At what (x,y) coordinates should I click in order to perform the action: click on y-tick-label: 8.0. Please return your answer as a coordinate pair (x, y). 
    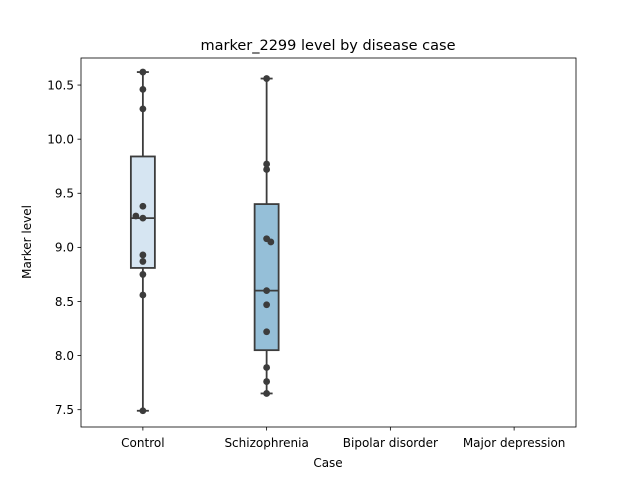
    Looking at the image, I should click on (64, 356).